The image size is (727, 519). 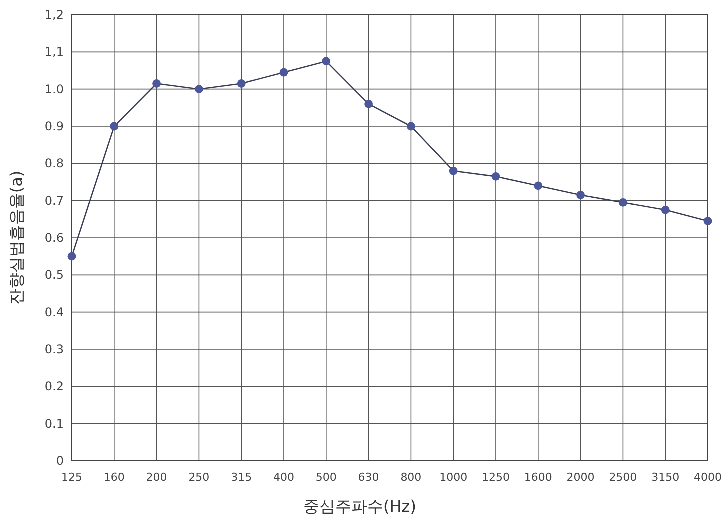 I want to click on x-tick-label: 2500, so click(x=623, y=477).